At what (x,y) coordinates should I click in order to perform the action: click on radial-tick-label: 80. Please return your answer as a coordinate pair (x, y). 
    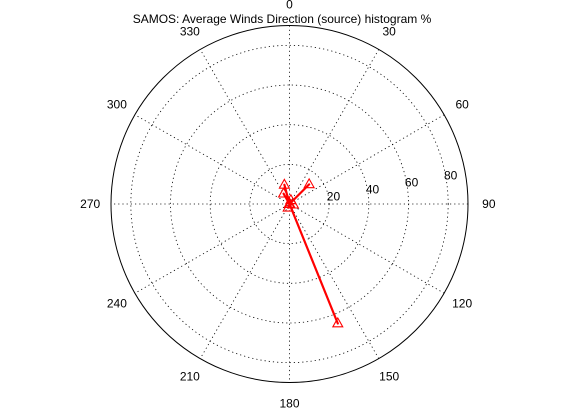
    Looking at the image, I should click on (451, 176).